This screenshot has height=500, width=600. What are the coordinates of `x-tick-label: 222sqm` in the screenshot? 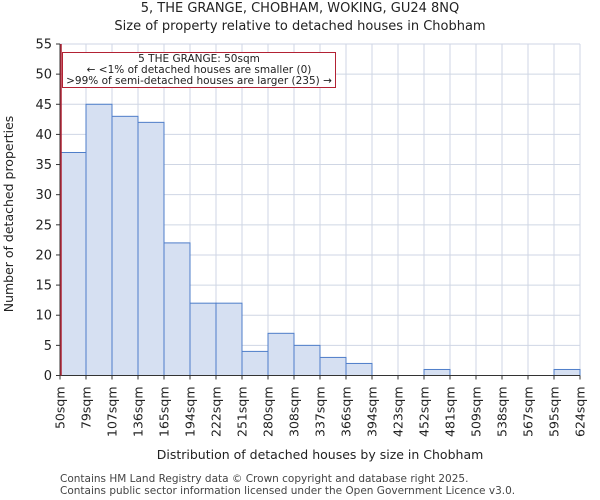 It's located at (216, 412).